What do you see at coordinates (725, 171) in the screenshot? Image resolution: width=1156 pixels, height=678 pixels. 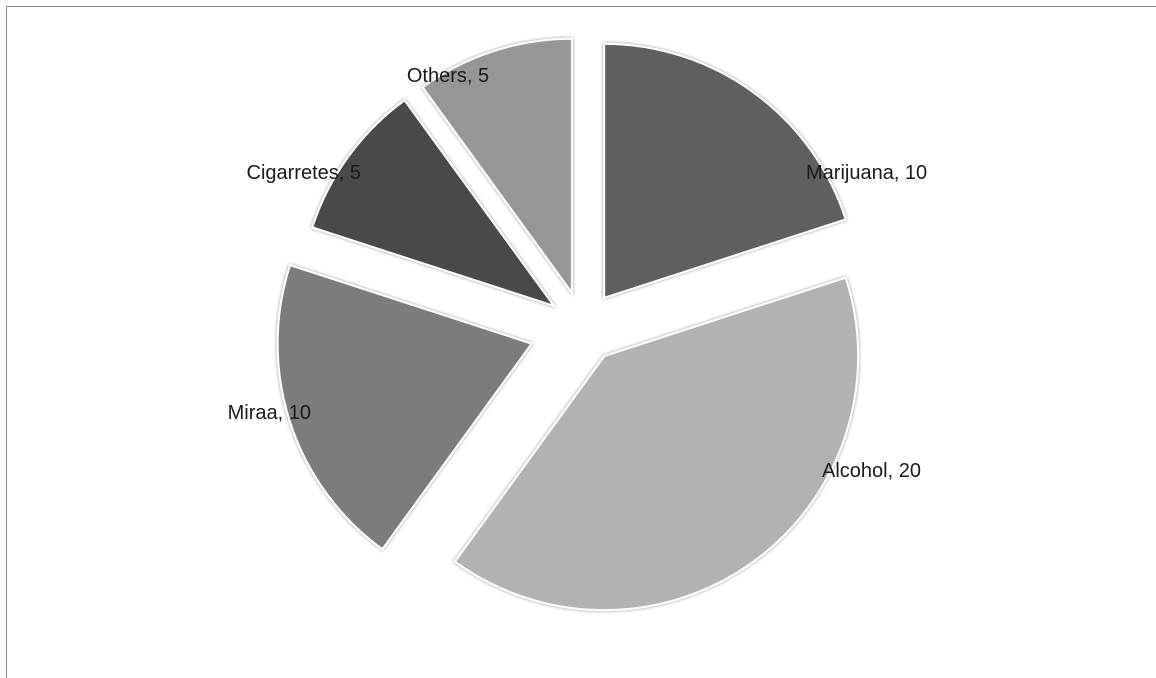 I see `pie-slice-marijuana` at bounding box center [725, 171].